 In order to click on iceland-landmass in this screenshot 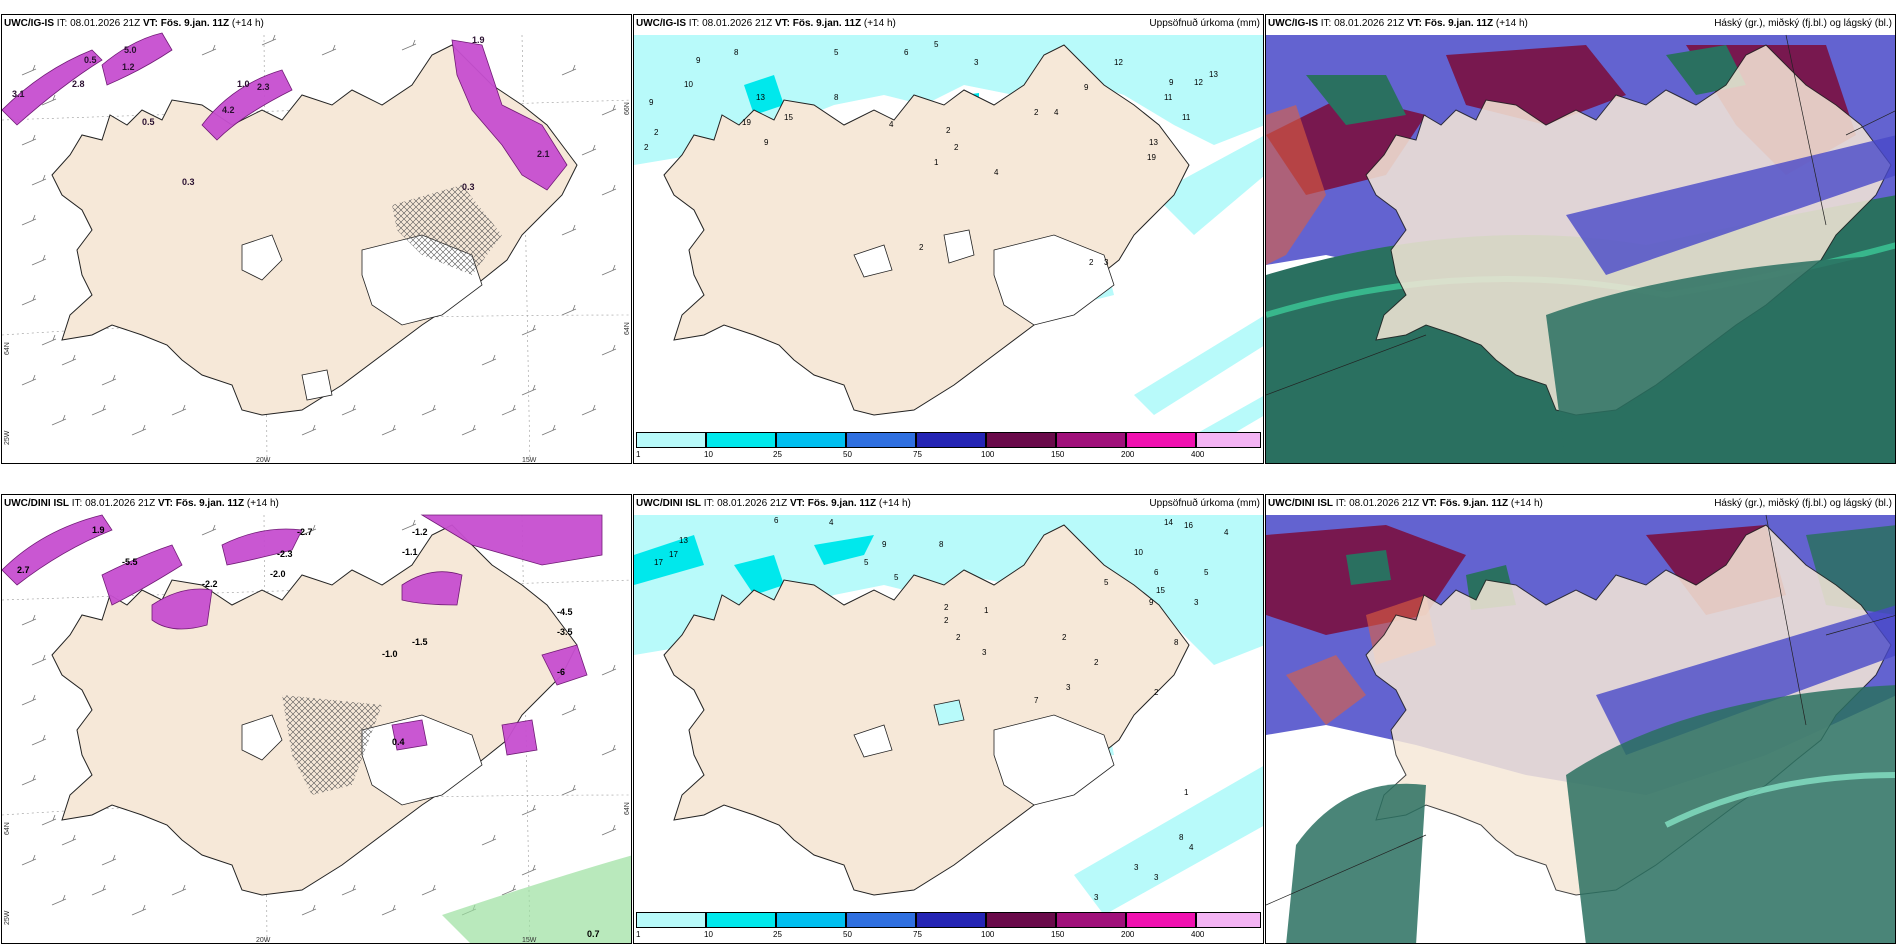, I will do `click(926, 710)`.